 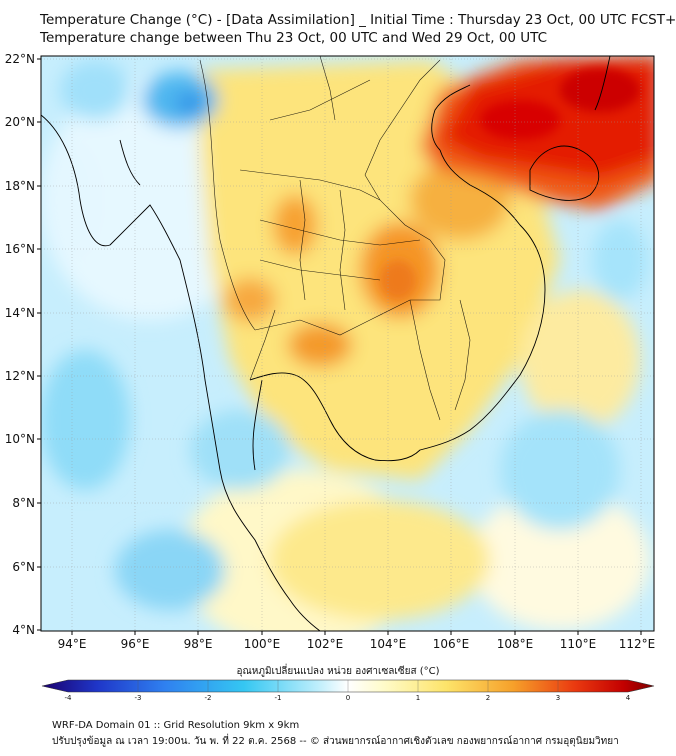 I want to click on colorbar-tick: -4, so click(x=69, y=698).